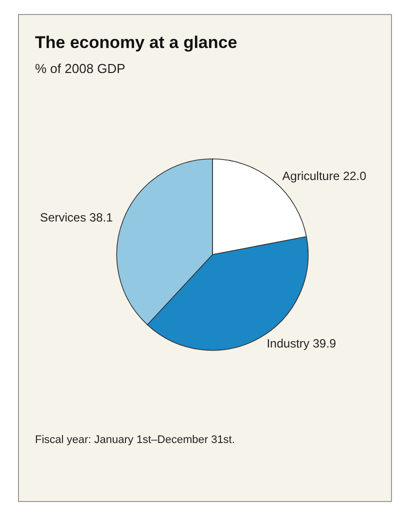 This screenshot has width=410, height=515. What do you see at coordinates (324, 176) in the screenshot?
I see `slice-label: Agriculture 22.0` at bounding box center [324, 176].